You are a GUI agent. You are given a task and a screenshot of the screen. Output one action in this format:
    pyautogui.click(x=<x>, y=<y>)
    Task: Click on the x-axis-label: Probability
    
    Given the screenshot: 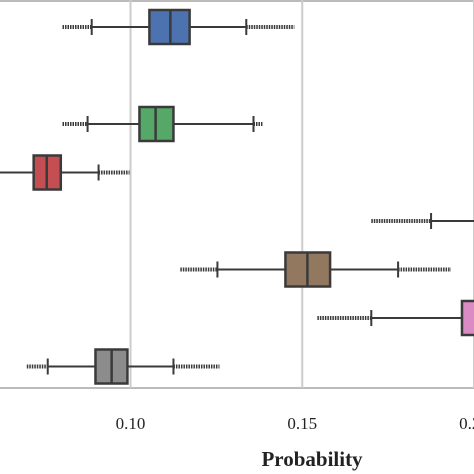 What is the action you would take?
    pyautogui.click(x=312, y=459)
    